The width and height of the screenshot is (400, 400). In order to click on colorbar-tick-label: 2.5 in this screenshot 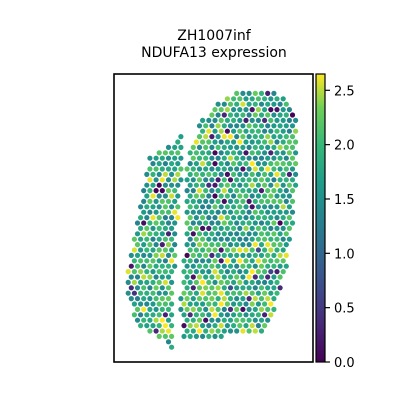, I will do `click(344, 91)`.